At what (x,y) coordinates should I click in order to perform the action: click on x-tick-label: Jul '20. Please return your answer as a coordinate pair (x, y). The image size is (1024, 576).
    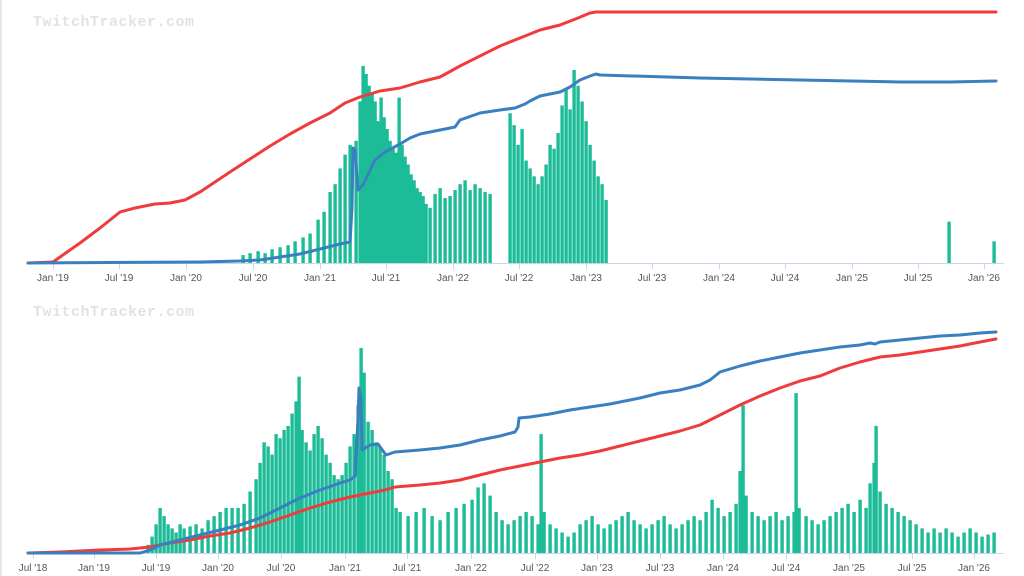
    Looking at the image, I should click on (253, 278).